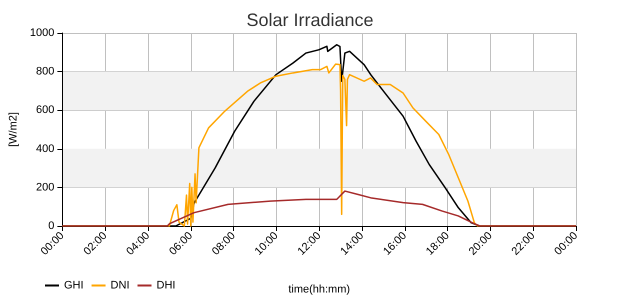 The image size is (620, 300). Describe the element at coordinates (74, 286) in the screenshot. I see `legend-label: GHI` at that location.